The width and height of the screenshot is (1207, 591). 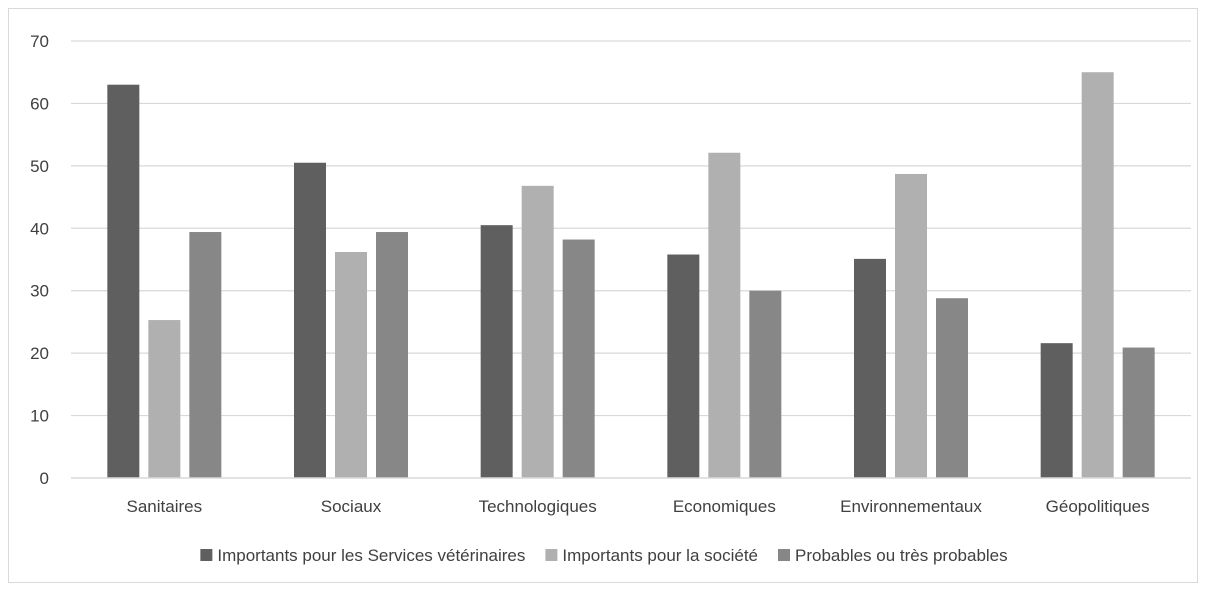 I want to click on x-category-label: Technologiques, so click(x=538, y=506).